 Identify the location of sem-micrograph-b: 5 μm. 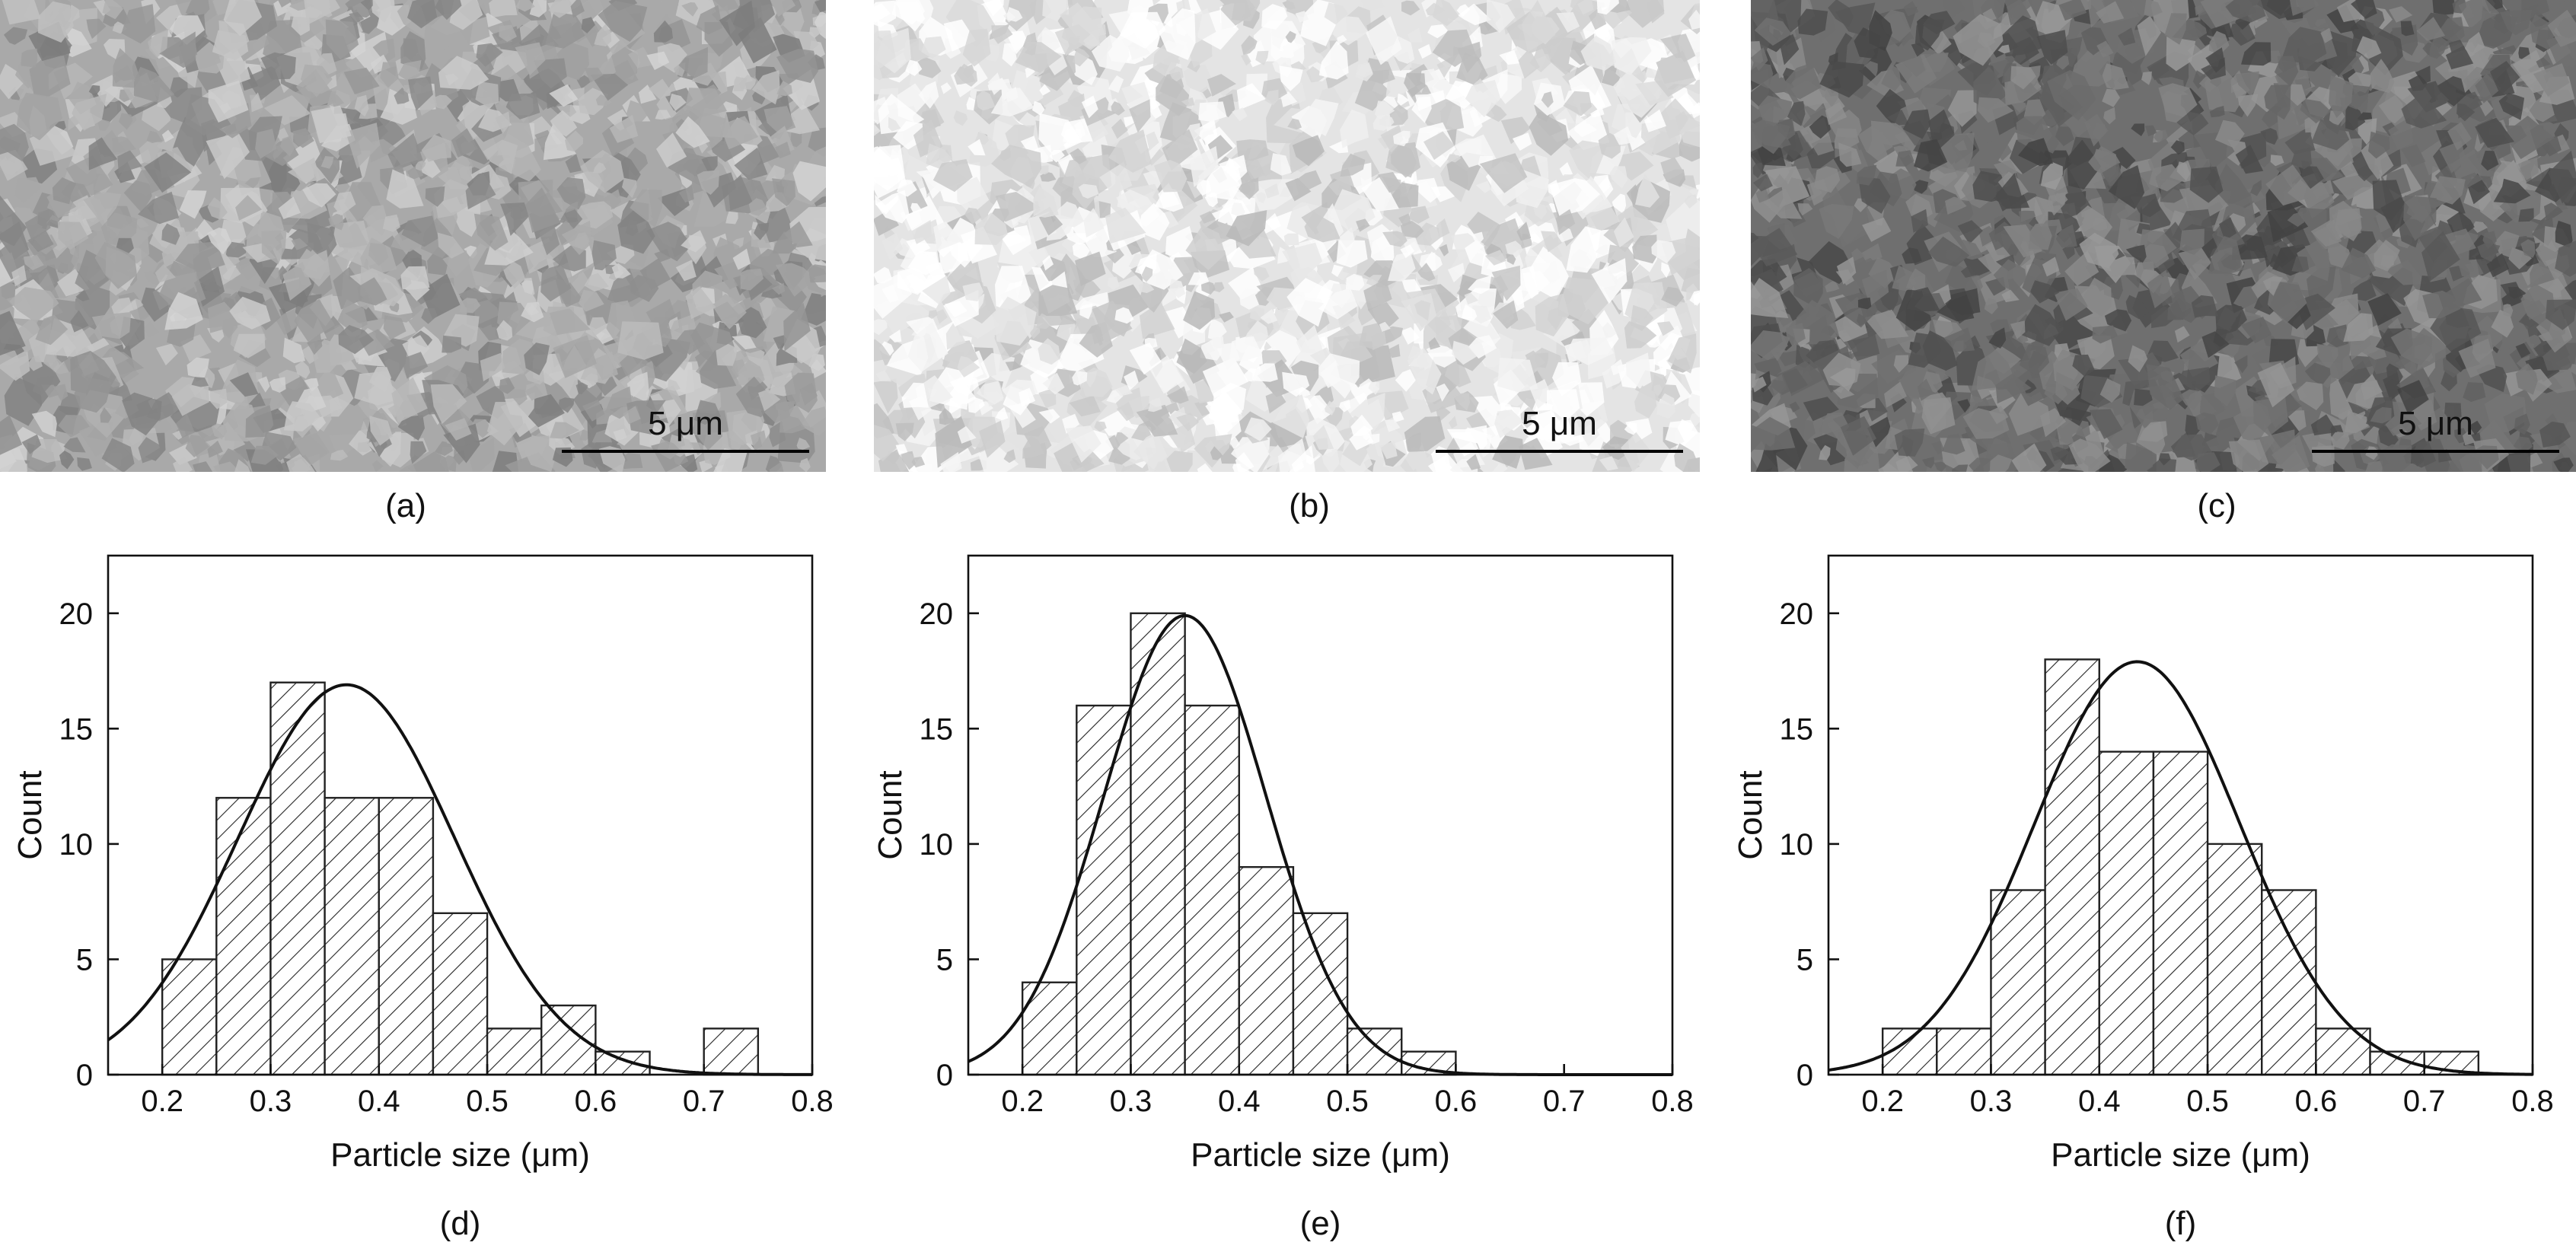
(1287, 236).